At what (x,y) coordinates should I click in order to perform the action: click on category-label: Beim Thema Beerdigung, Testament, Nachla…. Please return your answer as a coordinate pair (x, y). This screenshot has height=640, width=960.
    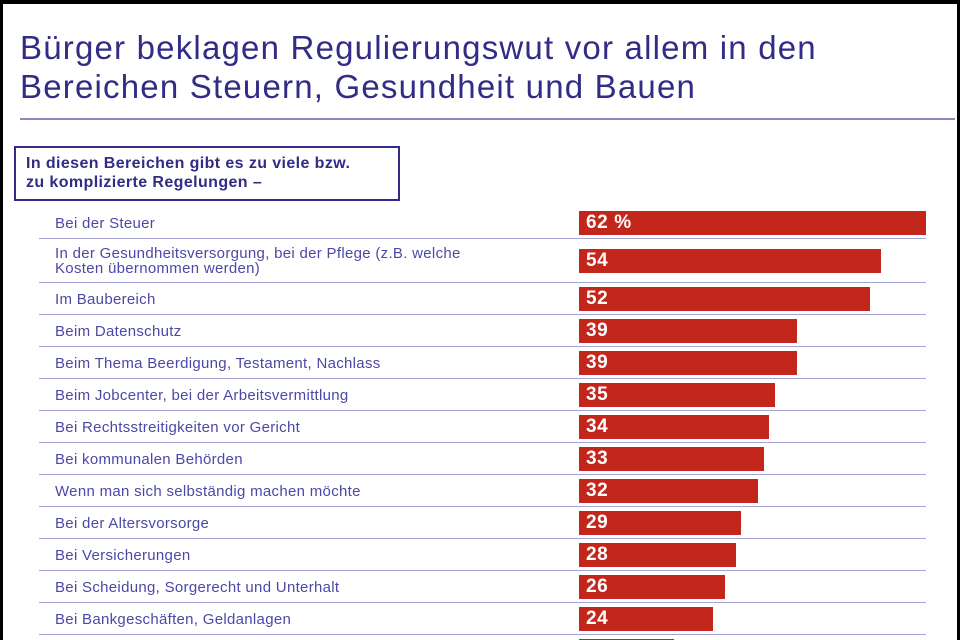
    Looking at the image, I should click on (218, 363).